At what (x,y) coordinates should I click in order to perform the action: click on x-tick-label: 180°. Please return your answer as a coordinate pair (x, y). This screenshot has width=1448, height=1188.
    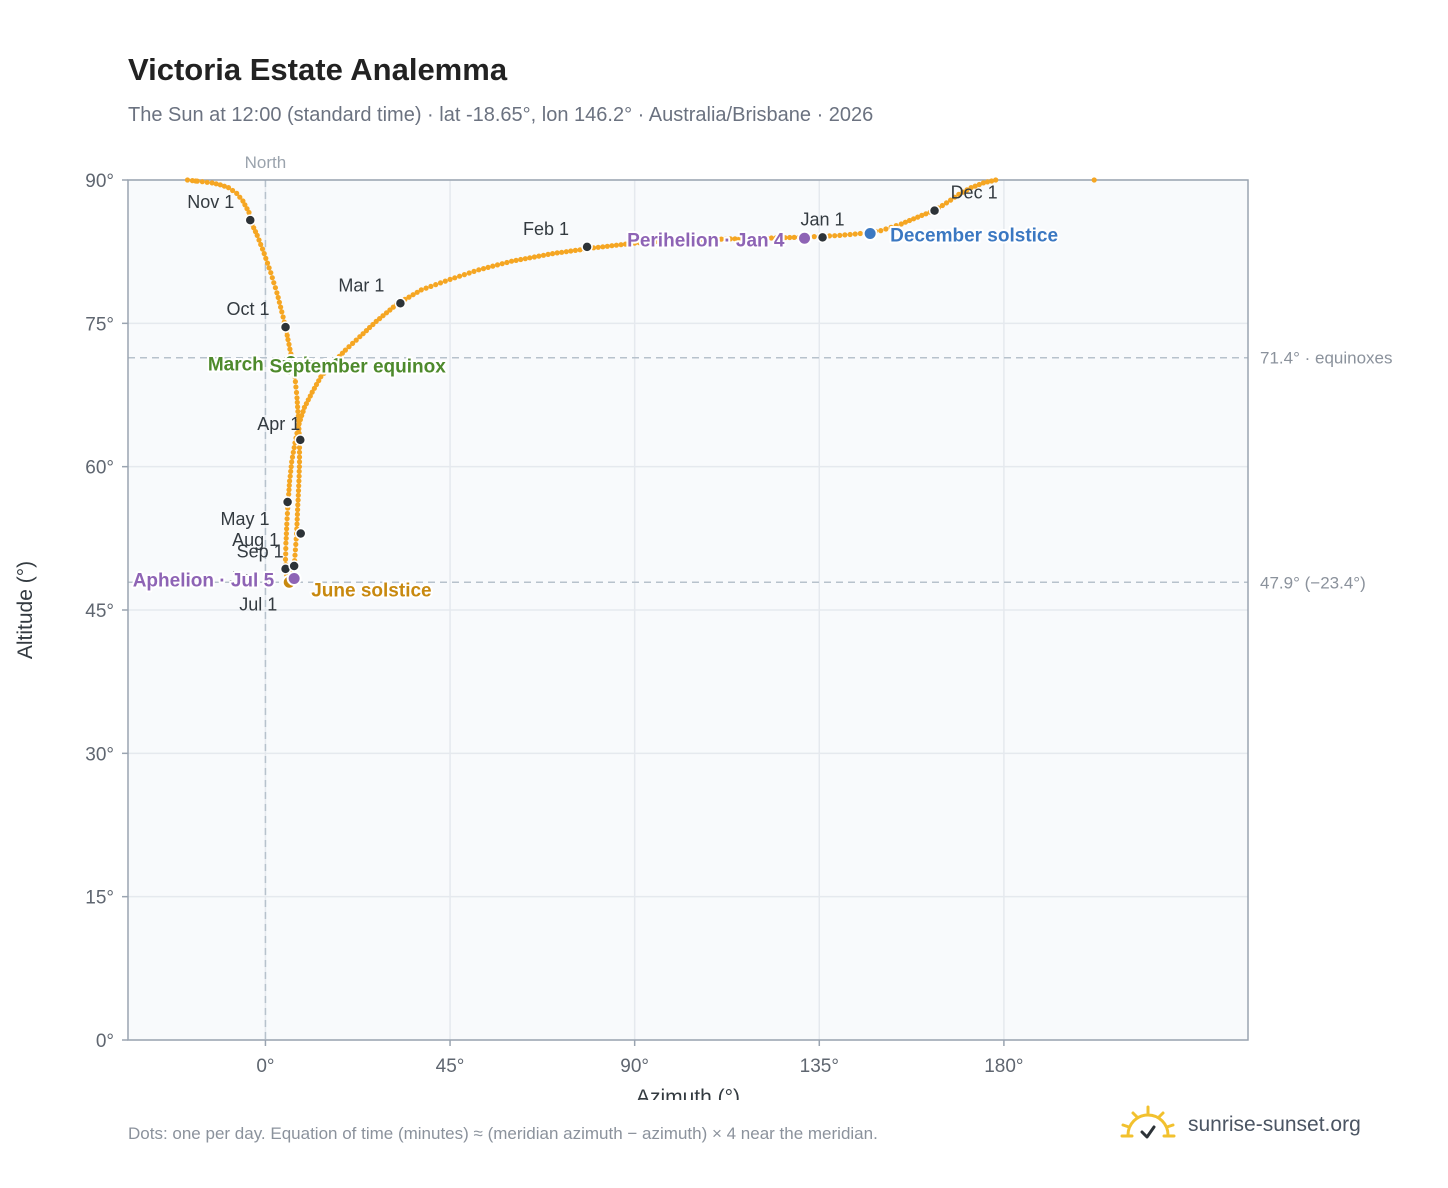
    Looking at the image, I should click on (1003, 1066).